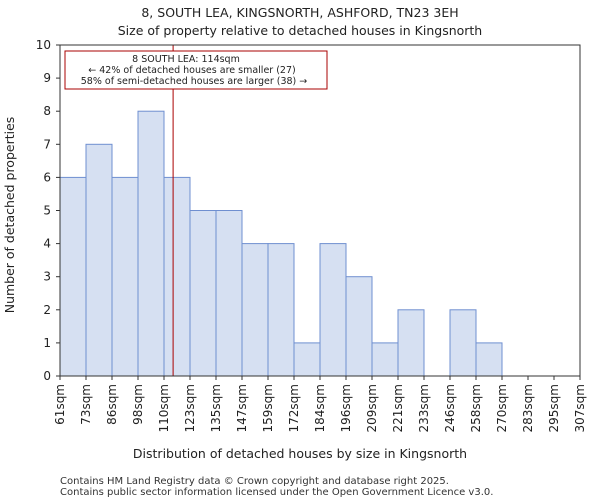 Image resolution: width=600 pixels, height=500 pixels. What do you see at coordinates (186, 59) in the screenshot?
I see `annotation-line-1: 8 SOUTH LEA: 114sqm` at bounding box center [186, 59].